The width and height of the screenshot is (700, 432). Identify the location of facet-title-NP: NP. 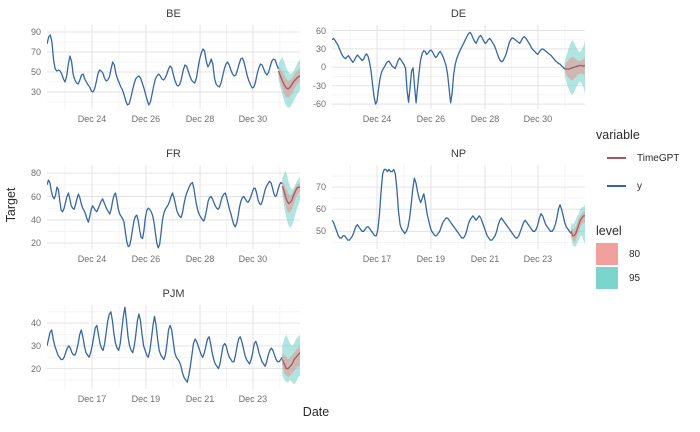
(458, 154).